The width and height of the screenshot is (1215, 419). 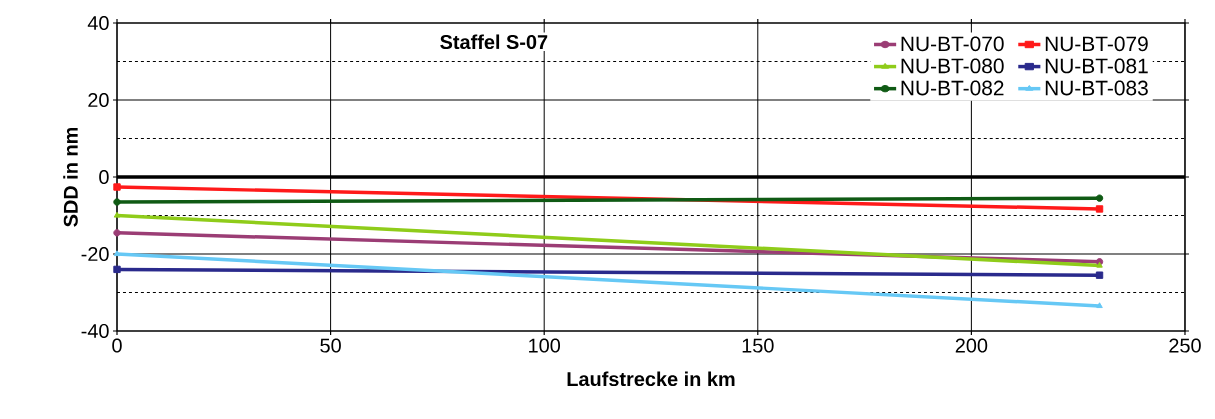 What do you see at coordinates (952, 44) in the screenshot?
I see `legend-label: NU-BT-070` at bounding box center [952, 44].